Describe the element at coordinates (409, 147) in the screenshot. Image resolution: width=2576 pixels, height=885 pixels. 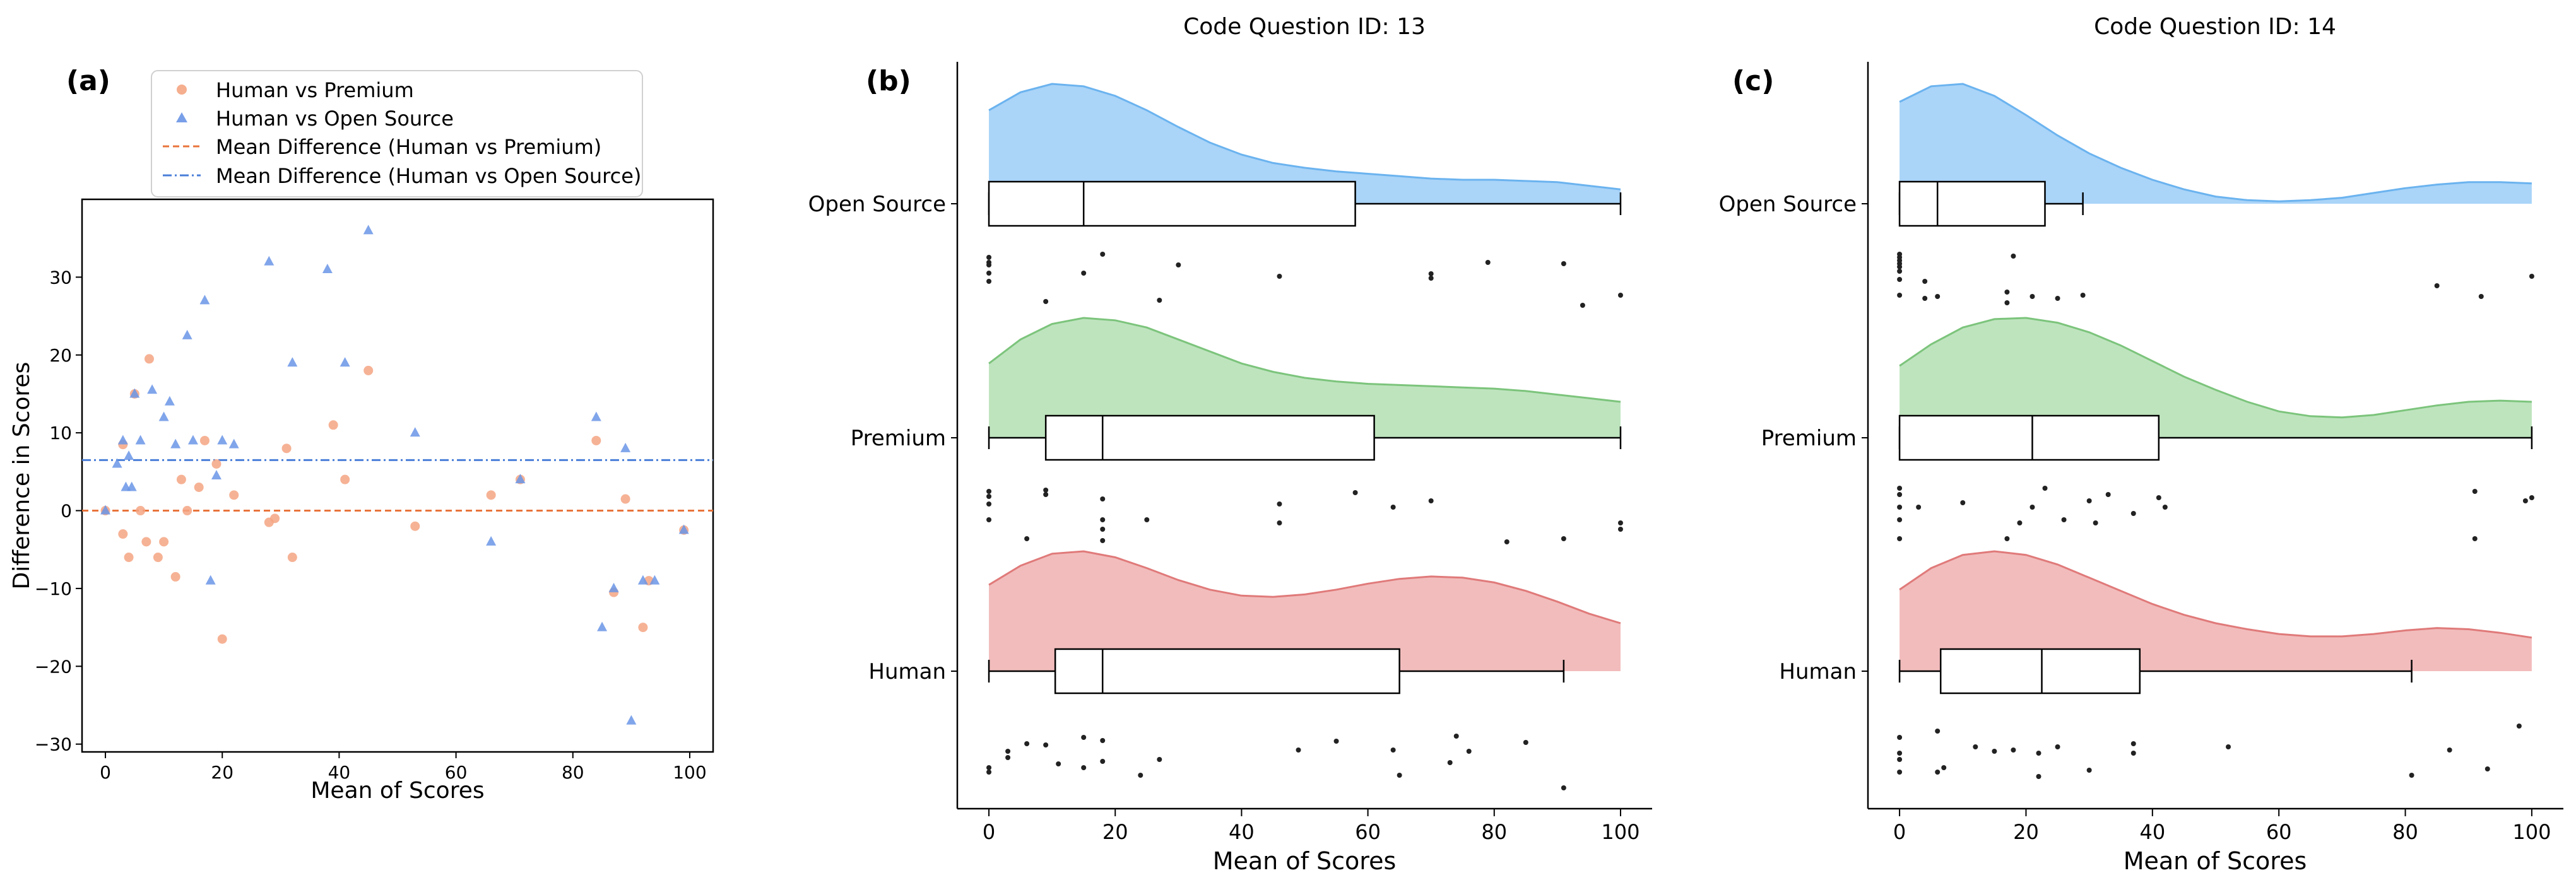
I see `legend-label-premium-mean: Mean Difference (Human vs Premium)` at that location.